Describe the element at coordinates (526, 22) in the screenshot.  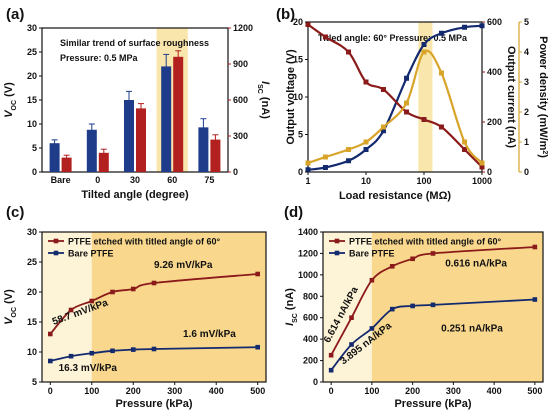
I see `panel-b-right2-ytick-label-5: 5` at that location.